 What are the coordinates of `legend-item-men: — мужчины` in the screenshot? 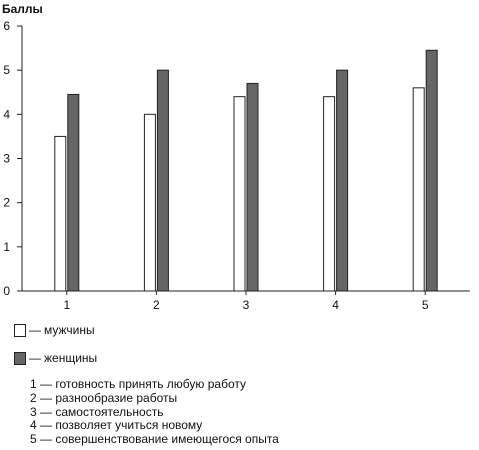 It's located at (54, 330).